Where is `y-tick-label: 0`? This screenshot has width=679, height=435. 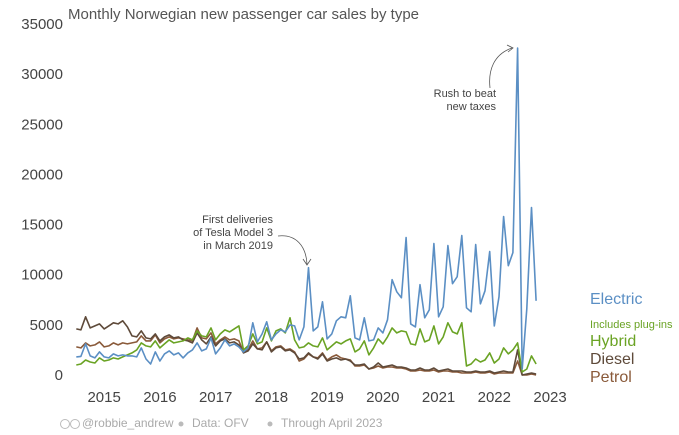
y-tick-label: 0 is located at coordinates (59, 375).